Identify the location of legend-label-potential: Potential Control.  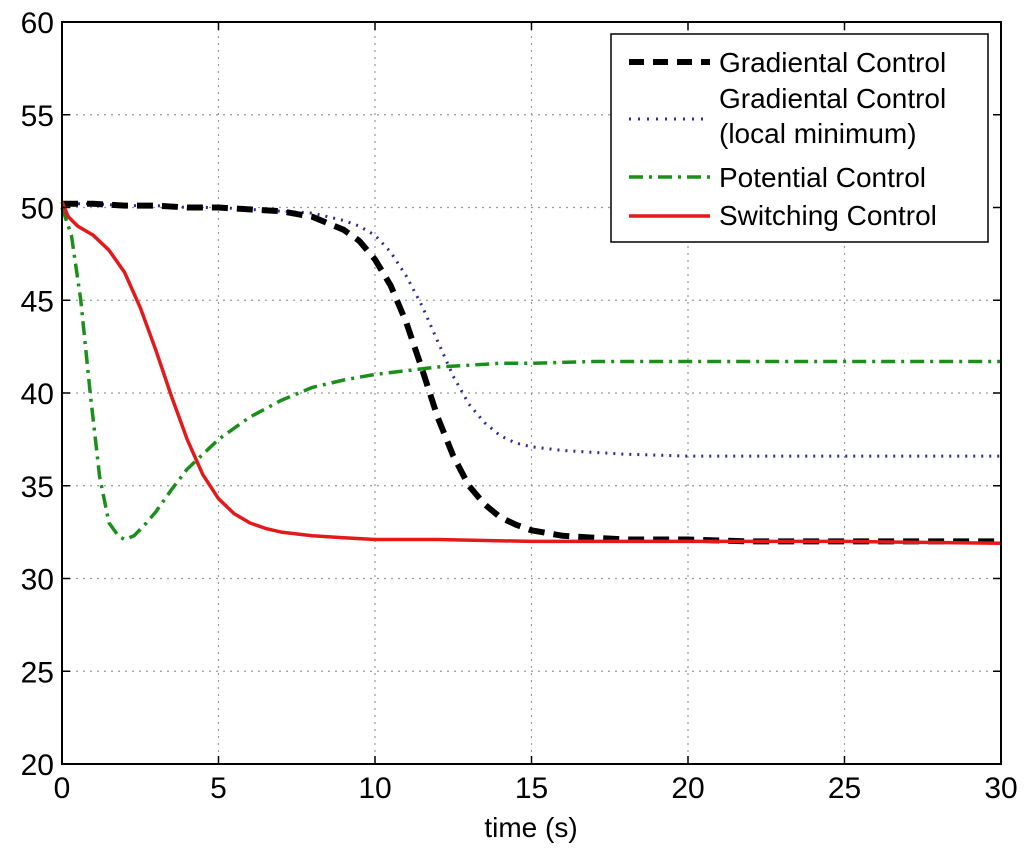
(822, 177).